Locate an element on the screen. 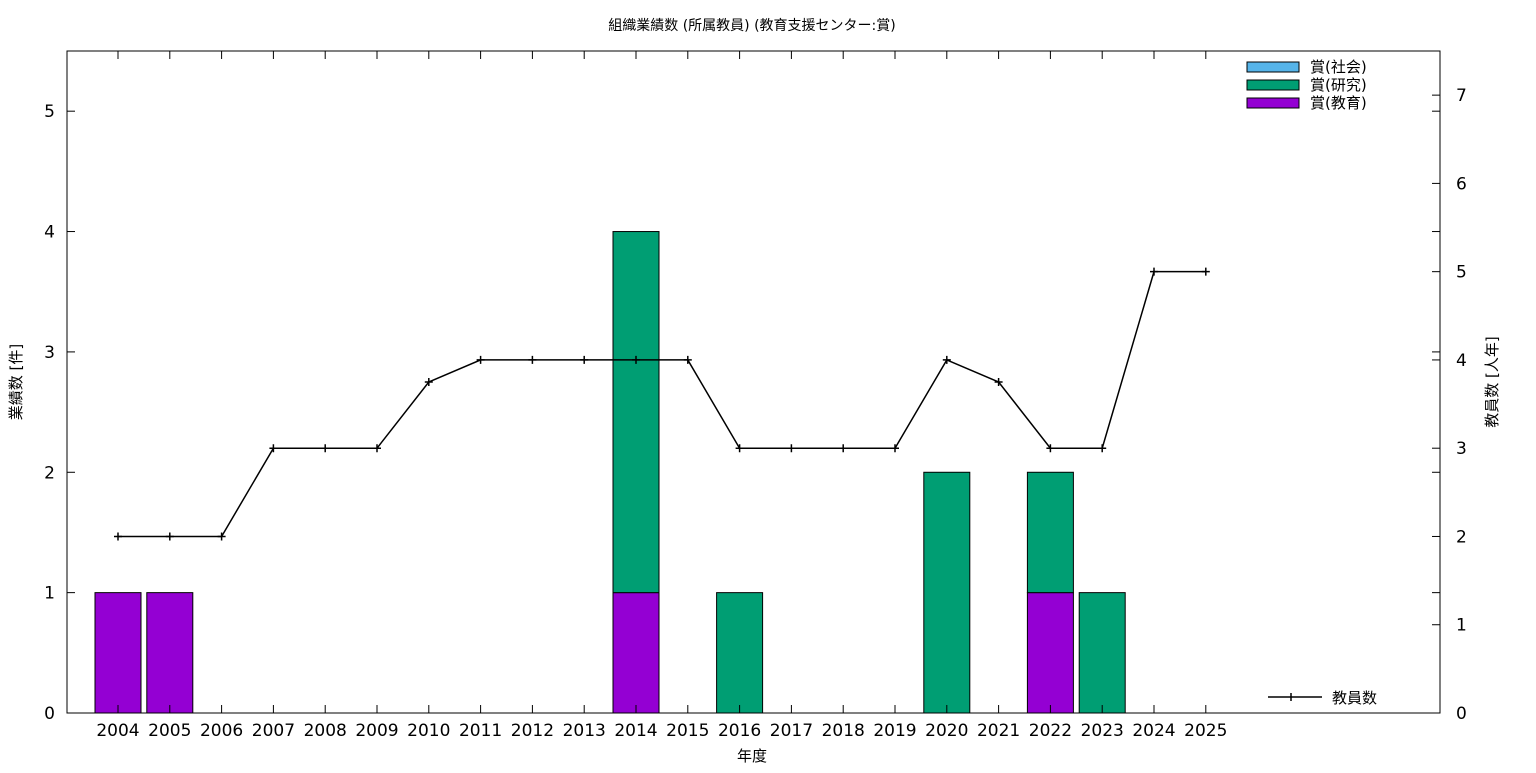  y2-tick-label-3: 3 is located at coordinates (1461, 449).